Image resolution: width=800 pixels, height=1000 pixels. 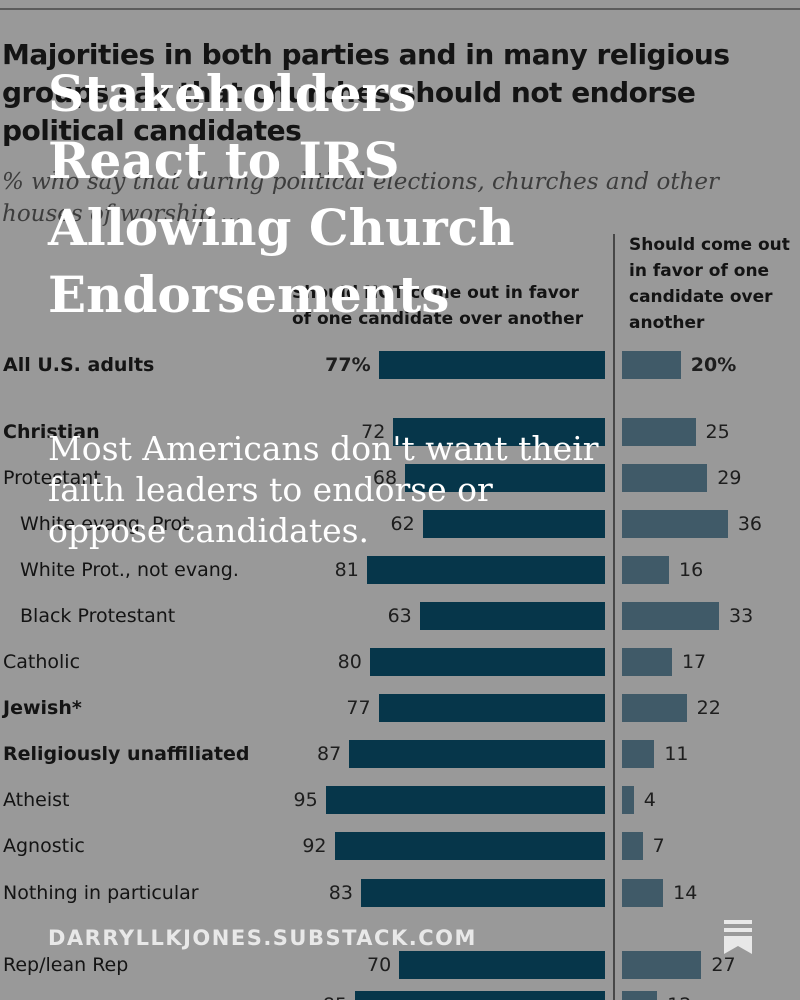 I want to click on category-label: Black Protestant, so click(x=98, y=616).